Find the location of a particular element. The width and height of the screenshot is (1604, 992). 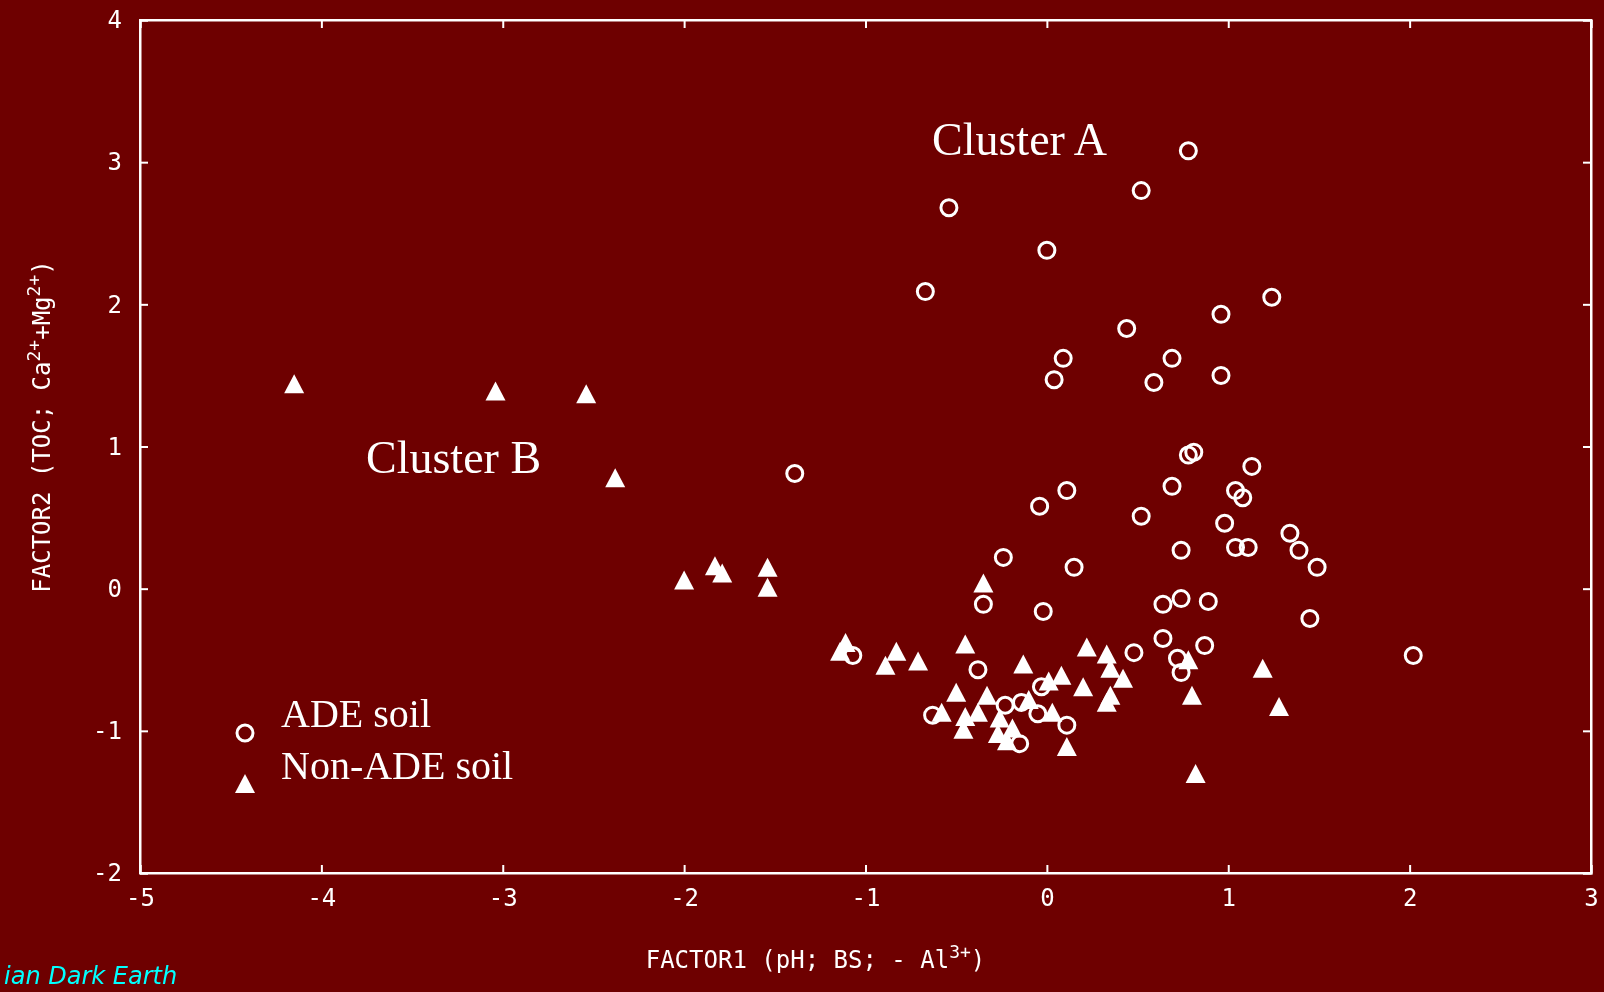

legend-label: ADE soil is located at coordinates (356, 713).